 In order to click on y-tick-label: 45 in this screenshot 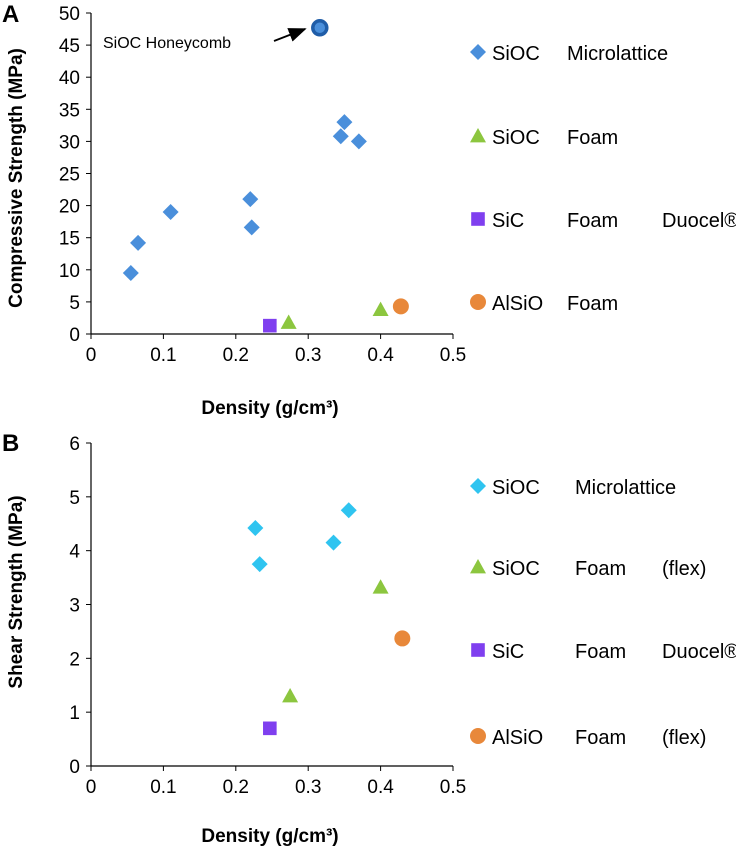, I will do `click(69, 46)`.